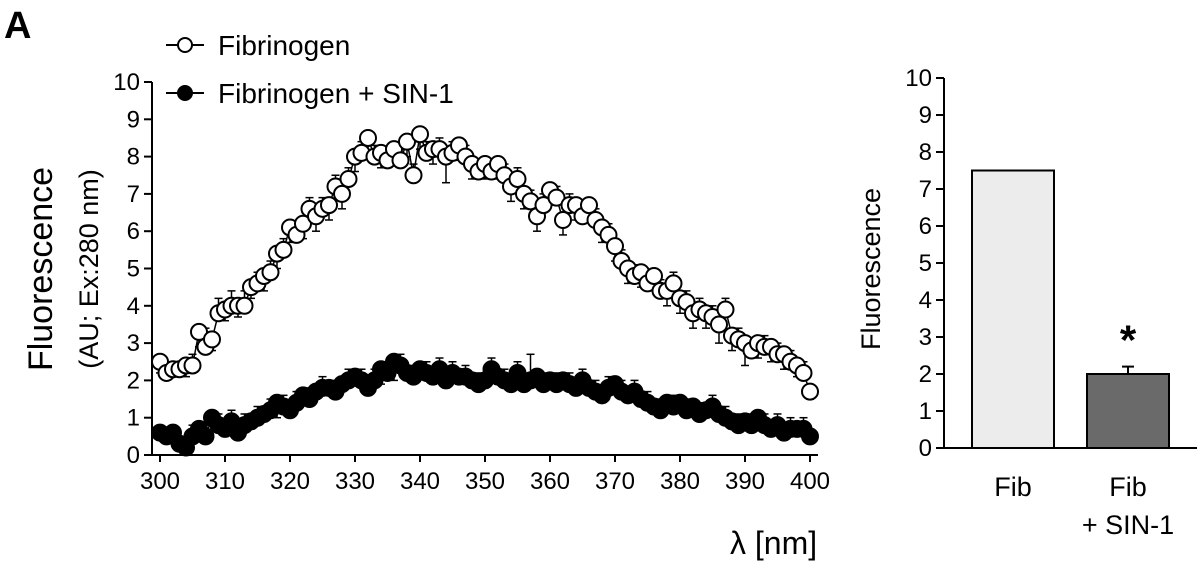 The image size is (1197, 561). Describe the element at coordinates (925, 374) in the screenshot. I see `bar-y-tick-label: 2` at that location.